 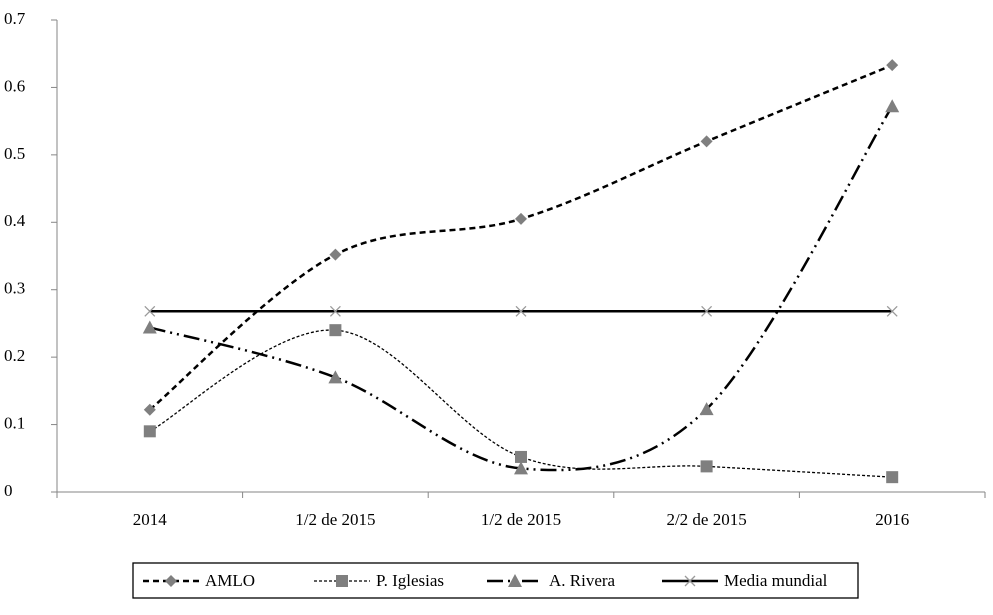 What do you see at coordinates (14, 153) in the screenshot?
I see `y-tick-label: 0.5` at bounding box center [14, 153].